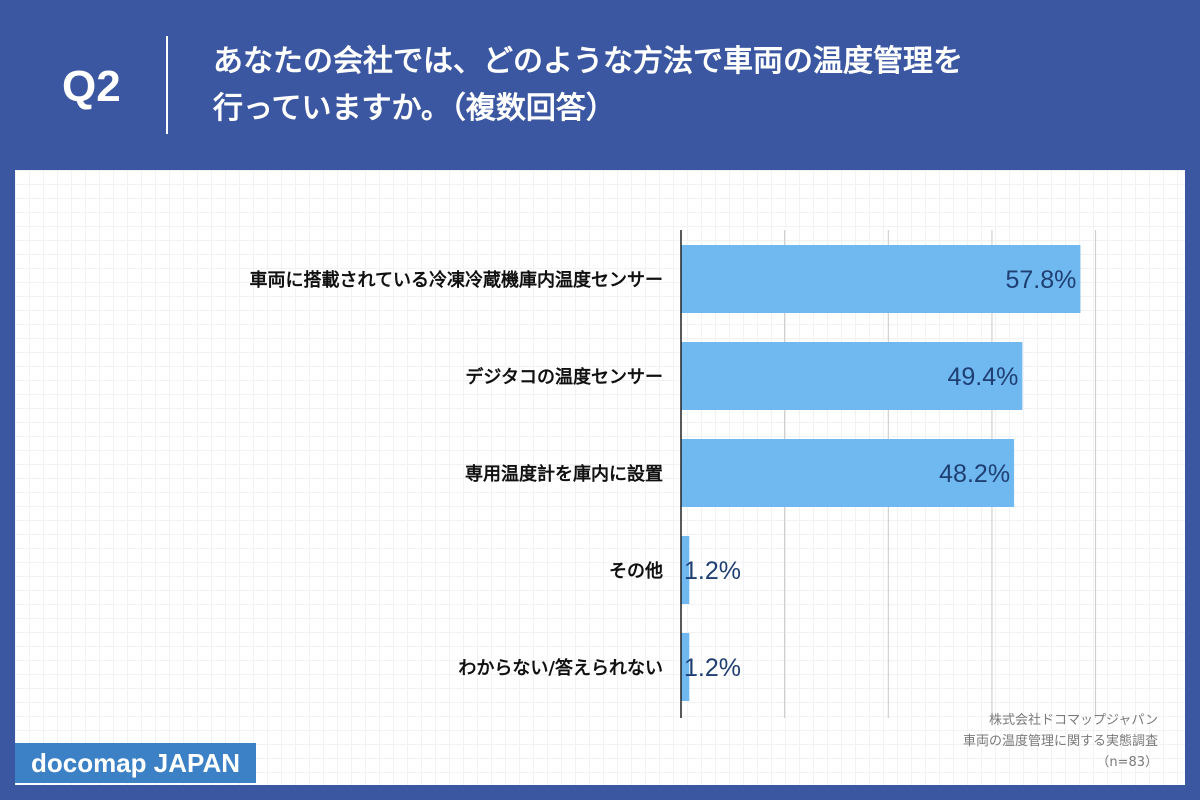 Image resolution: width=1200 pixels, height=800 pixels. I want to click on source-company: 株式会社ドコマップジャパン, so click(1073, 720).